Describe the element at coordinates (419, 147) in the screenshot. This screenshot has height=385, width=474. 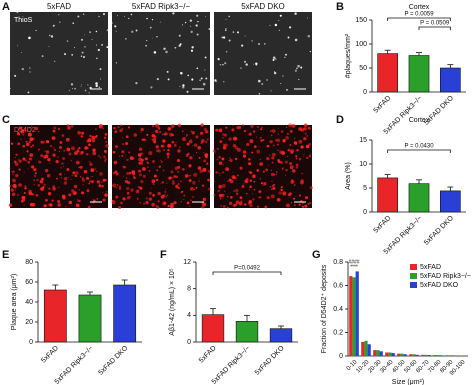
I see `p-value: P = 0.0430` at that location.